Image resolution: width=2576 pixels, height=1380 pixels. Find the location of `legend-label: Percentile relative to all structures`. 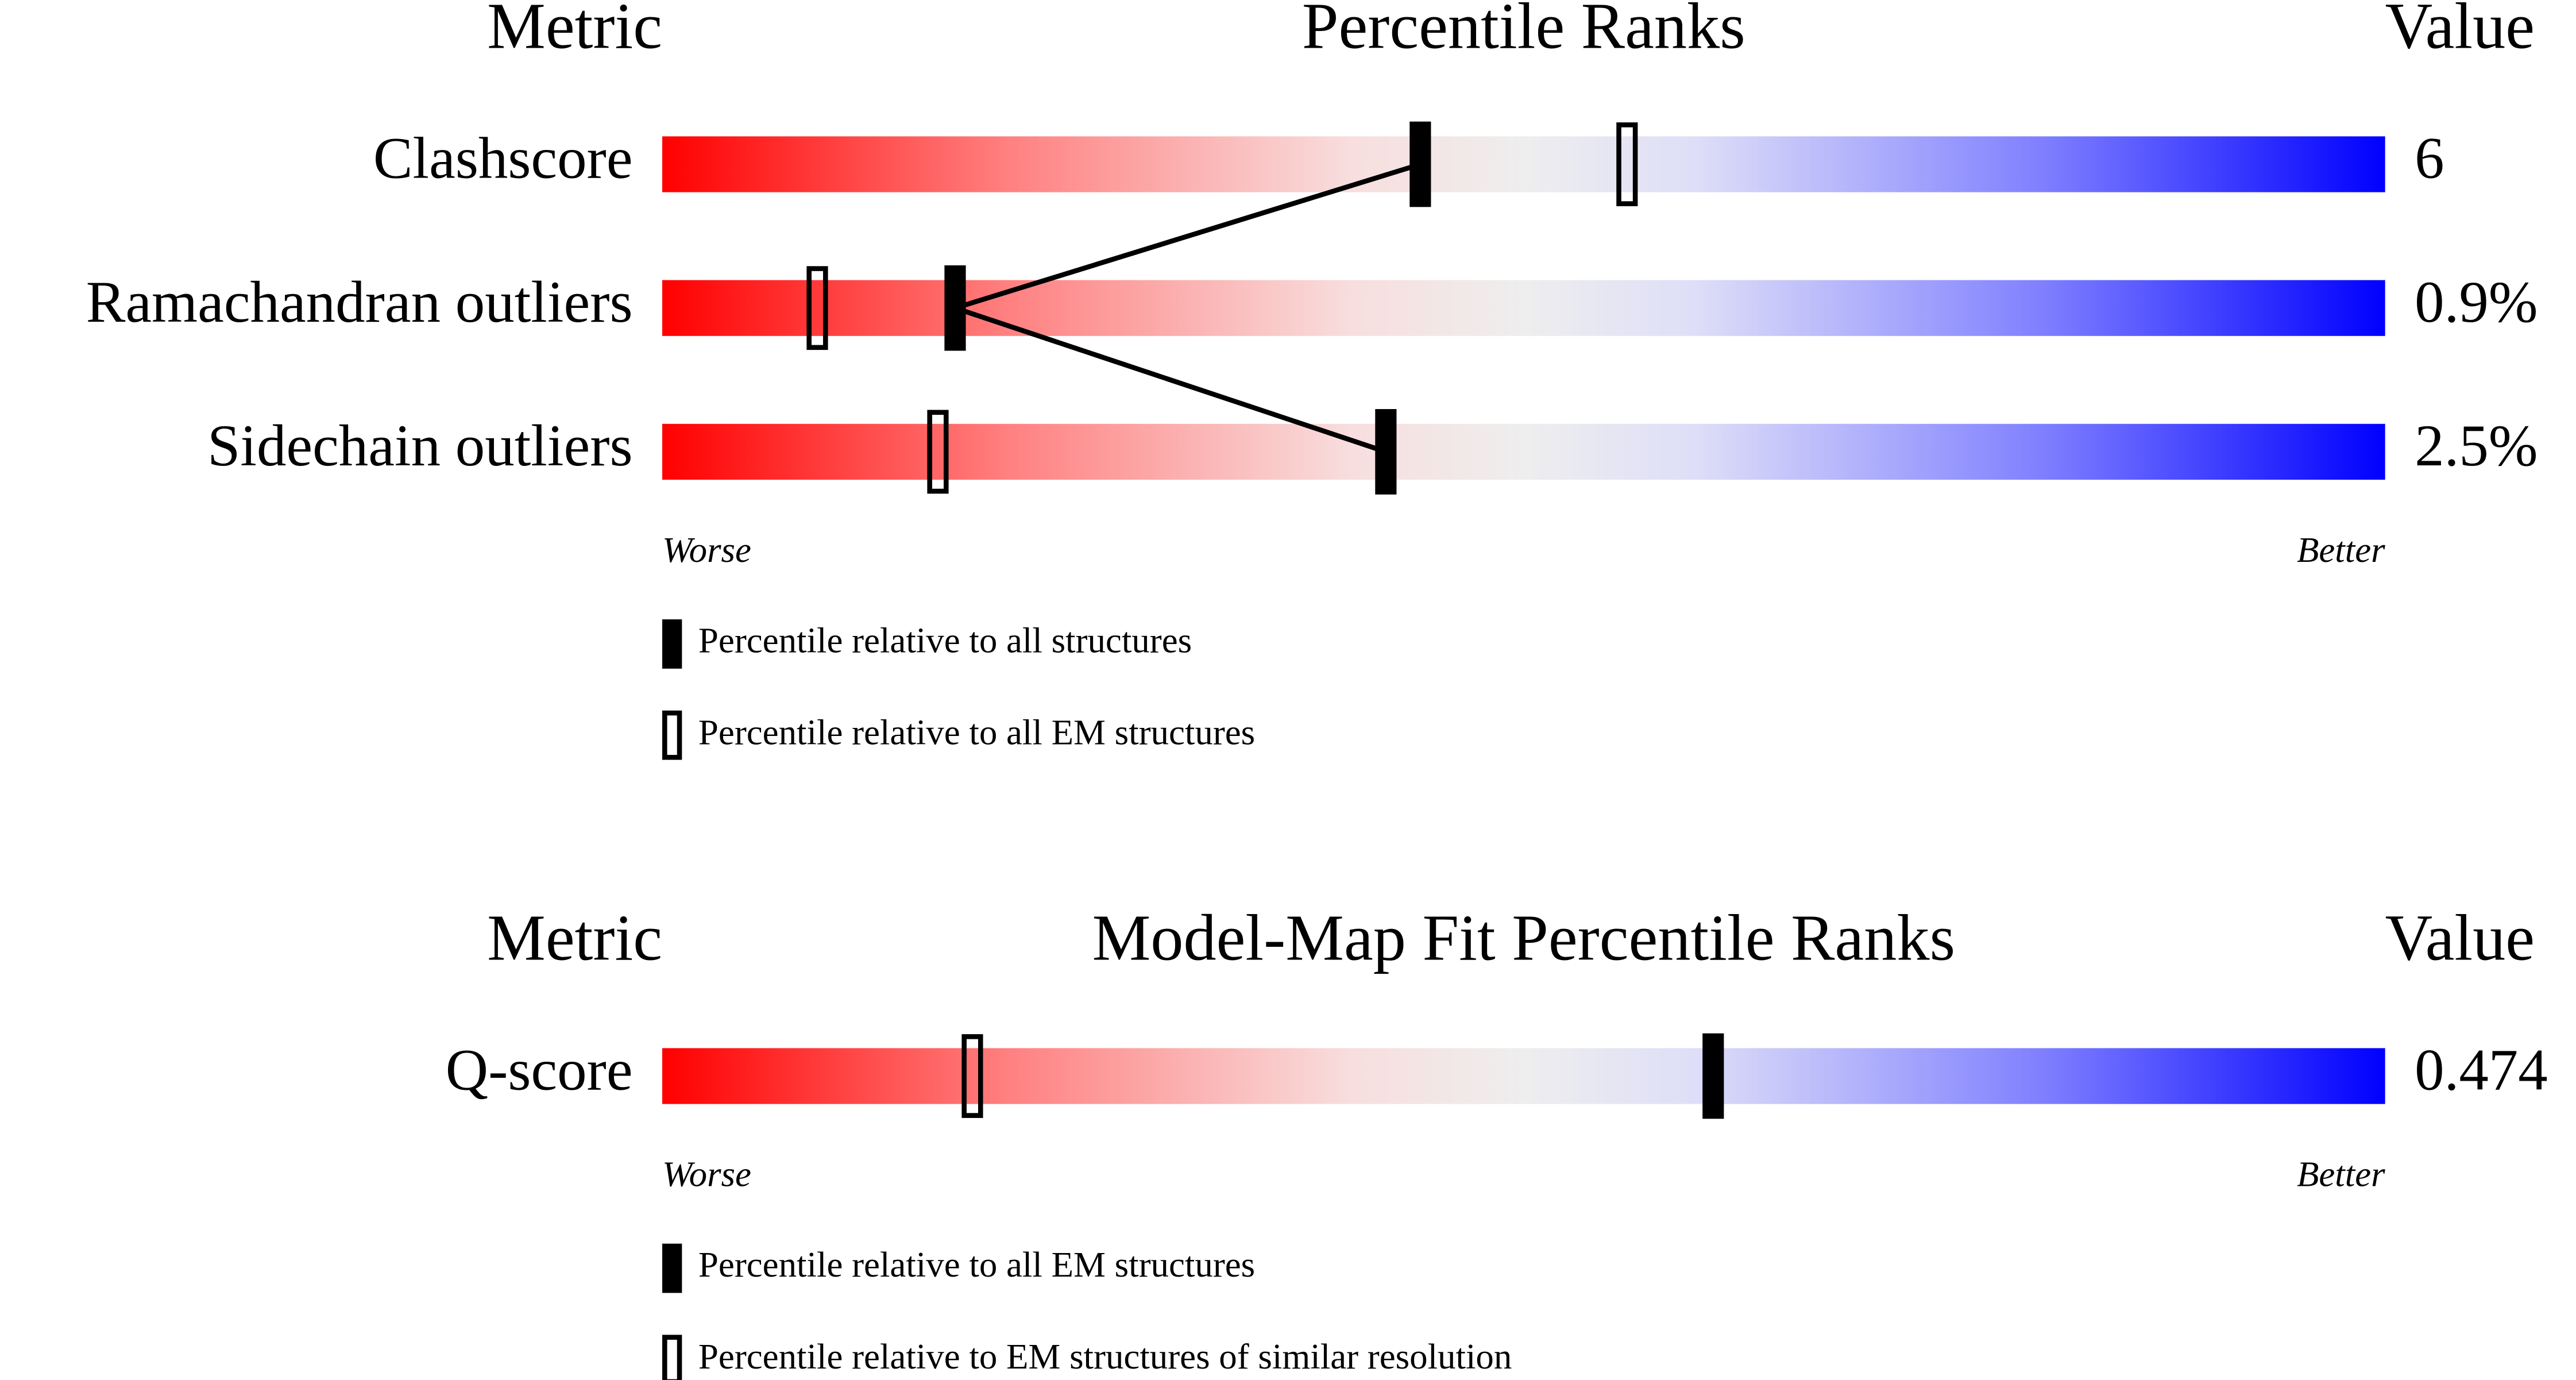

legend-label: Percentile relative to all structures is located at coordinates (945, 640).